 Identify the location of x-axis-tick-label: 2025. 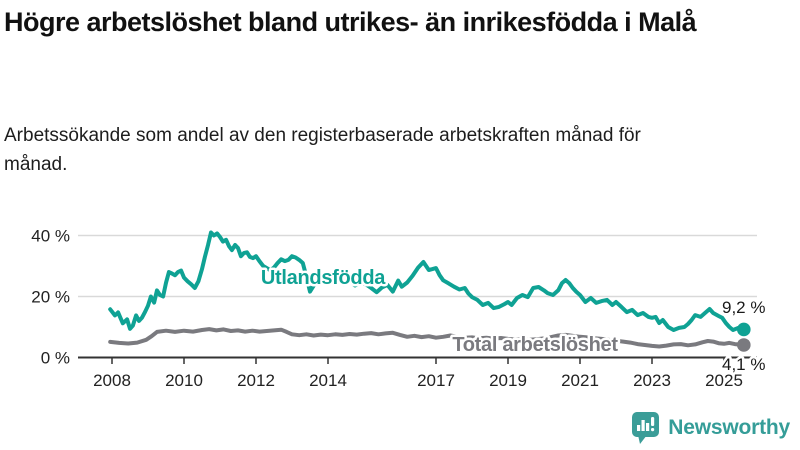
(724, 380).